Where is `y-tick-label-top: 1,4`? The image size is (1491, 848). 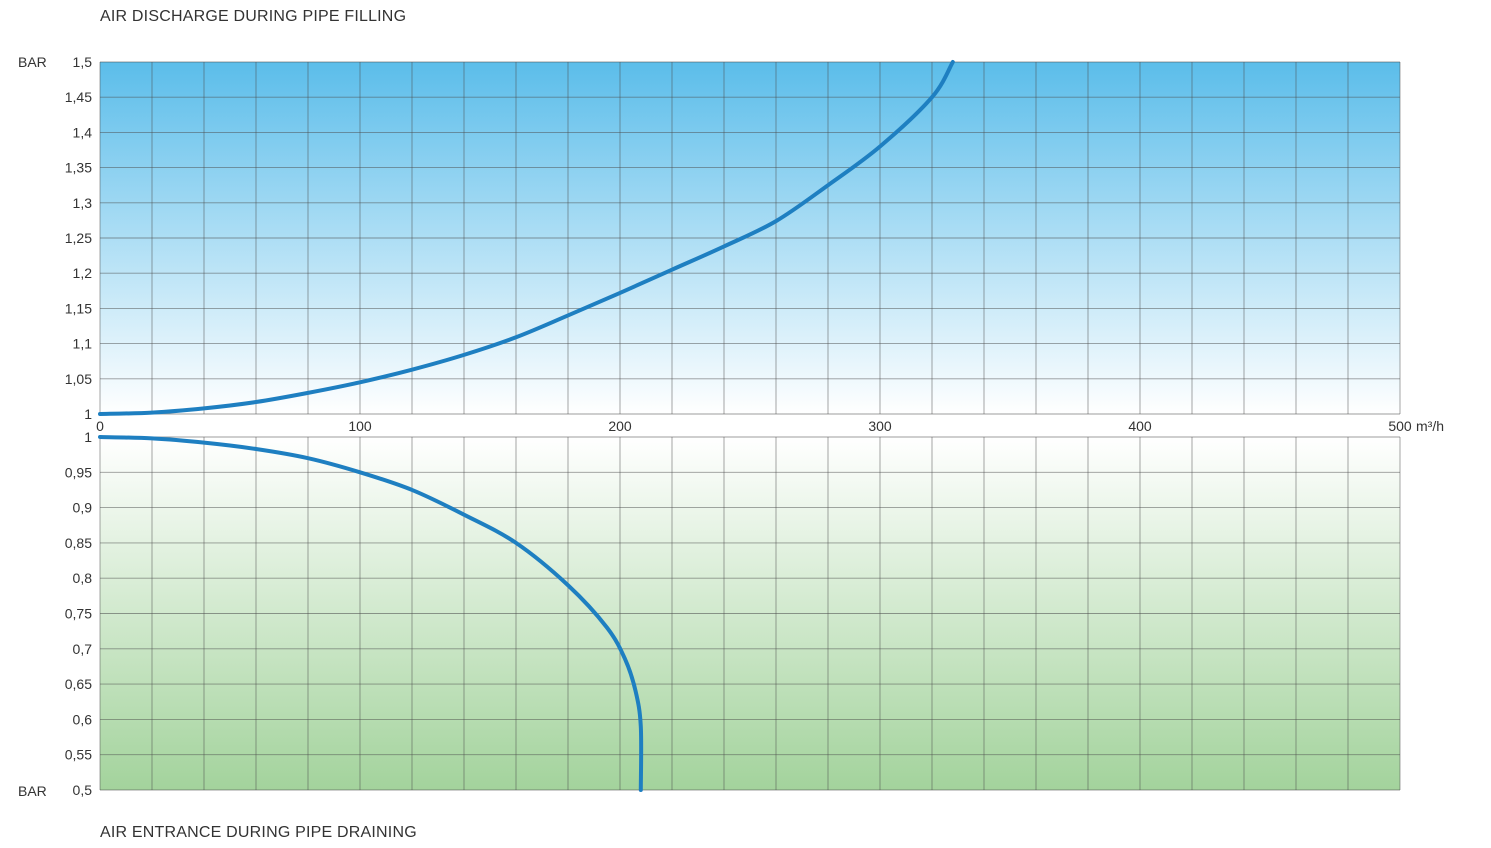 y-tick-label-top: 1,4 is located at coordinates (83, 132).